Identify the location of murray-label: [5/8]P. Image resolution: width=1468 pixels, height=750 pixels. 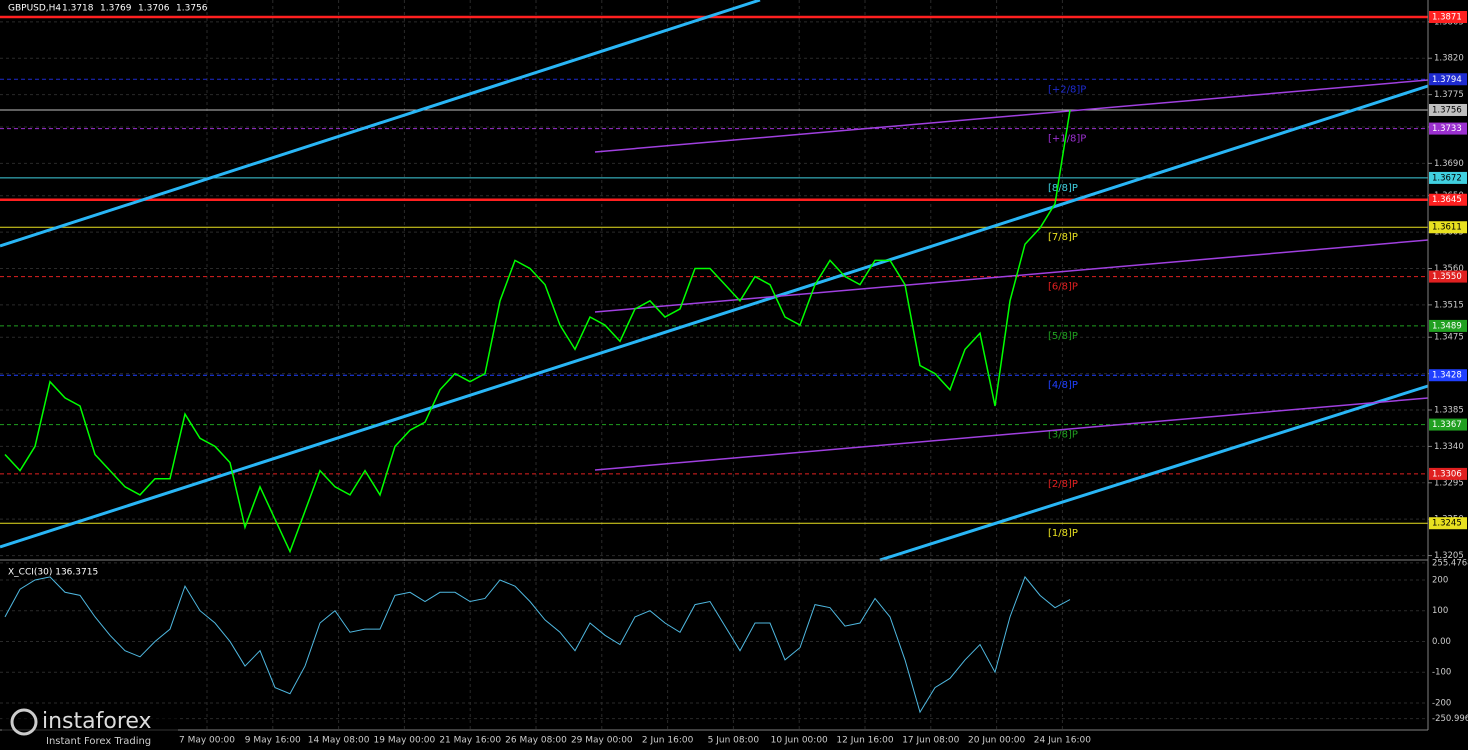
(1063, 336).